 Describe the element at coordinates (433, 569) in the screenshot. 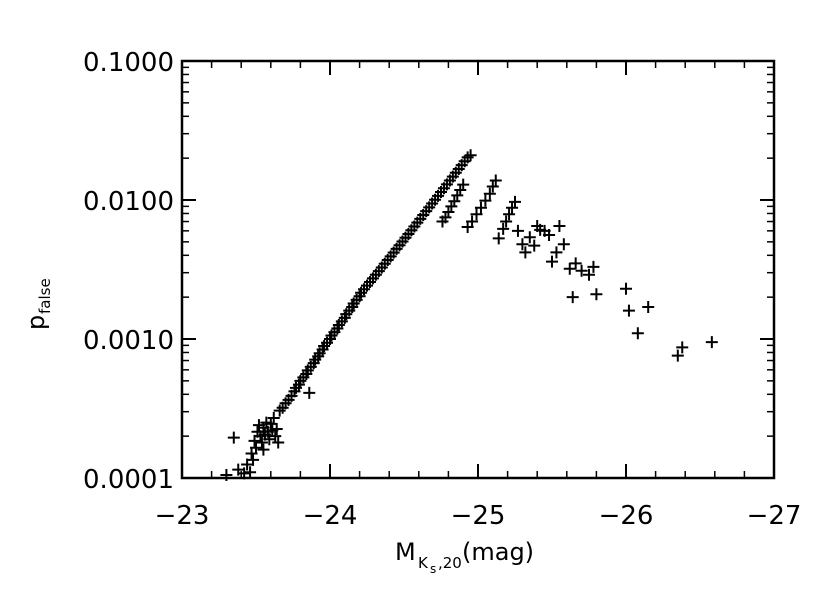

I see `x-axis-title-subsubscript: s` at that location.